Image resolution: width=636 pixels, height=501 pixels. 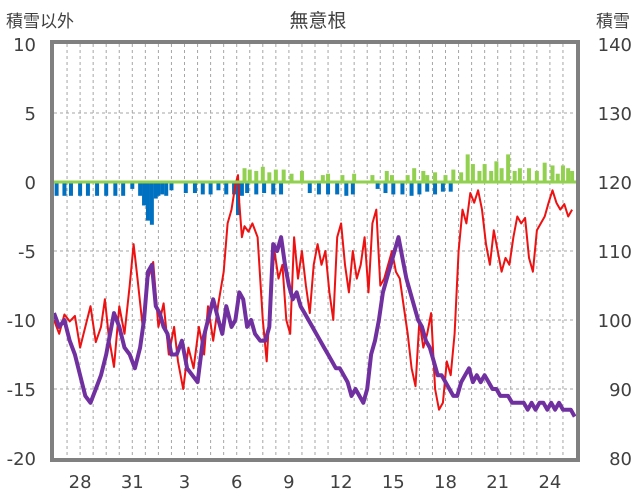 What do you see at coordinates (184, 482) in the screenshot?
I see `x-tick-label: 3` at bounding box center [184, 482].